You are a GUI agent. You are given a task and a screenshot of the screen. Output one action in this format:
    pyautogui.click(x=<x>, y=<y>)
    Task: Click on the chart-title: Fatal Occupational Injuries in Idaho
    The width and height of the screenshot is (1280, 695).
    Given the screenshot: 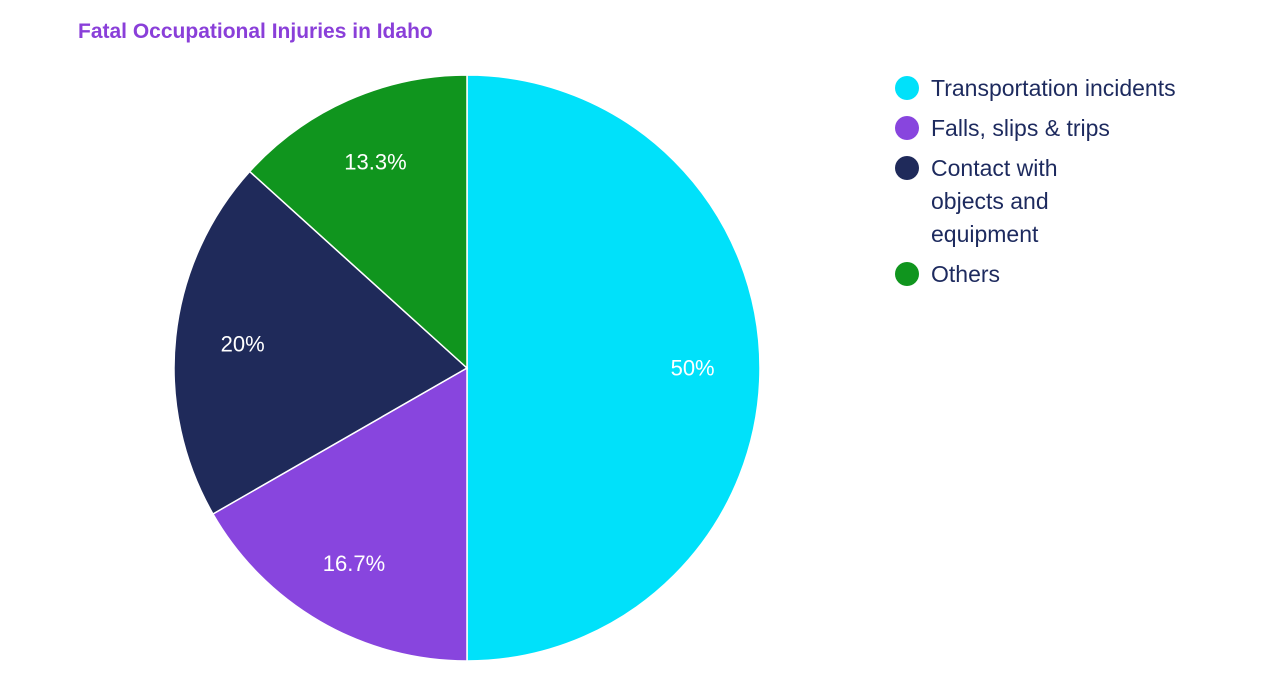 What is the action you would take?
    pyautogui.click(x=255, y=31)
    